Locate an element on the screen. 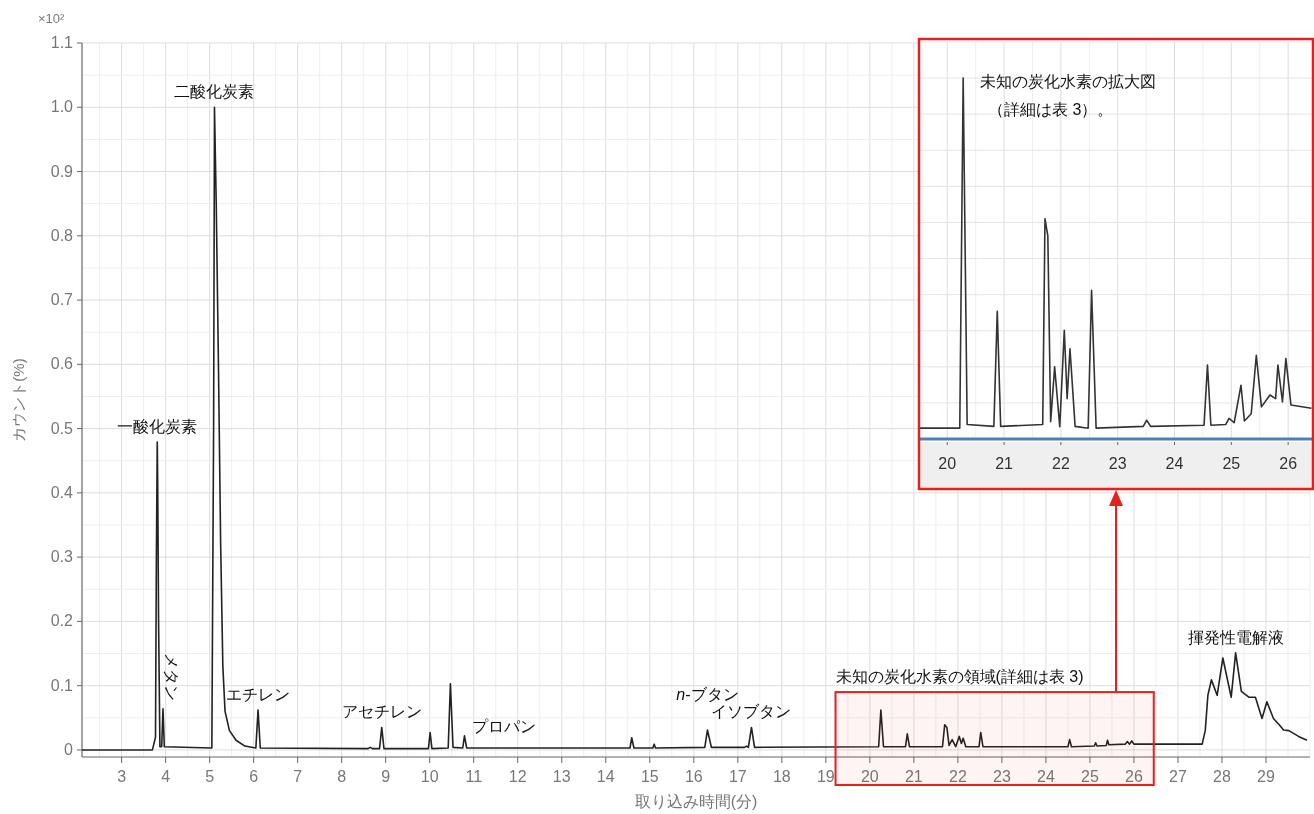  x-tick-label: 28 is located at coordinates (1222, 776).